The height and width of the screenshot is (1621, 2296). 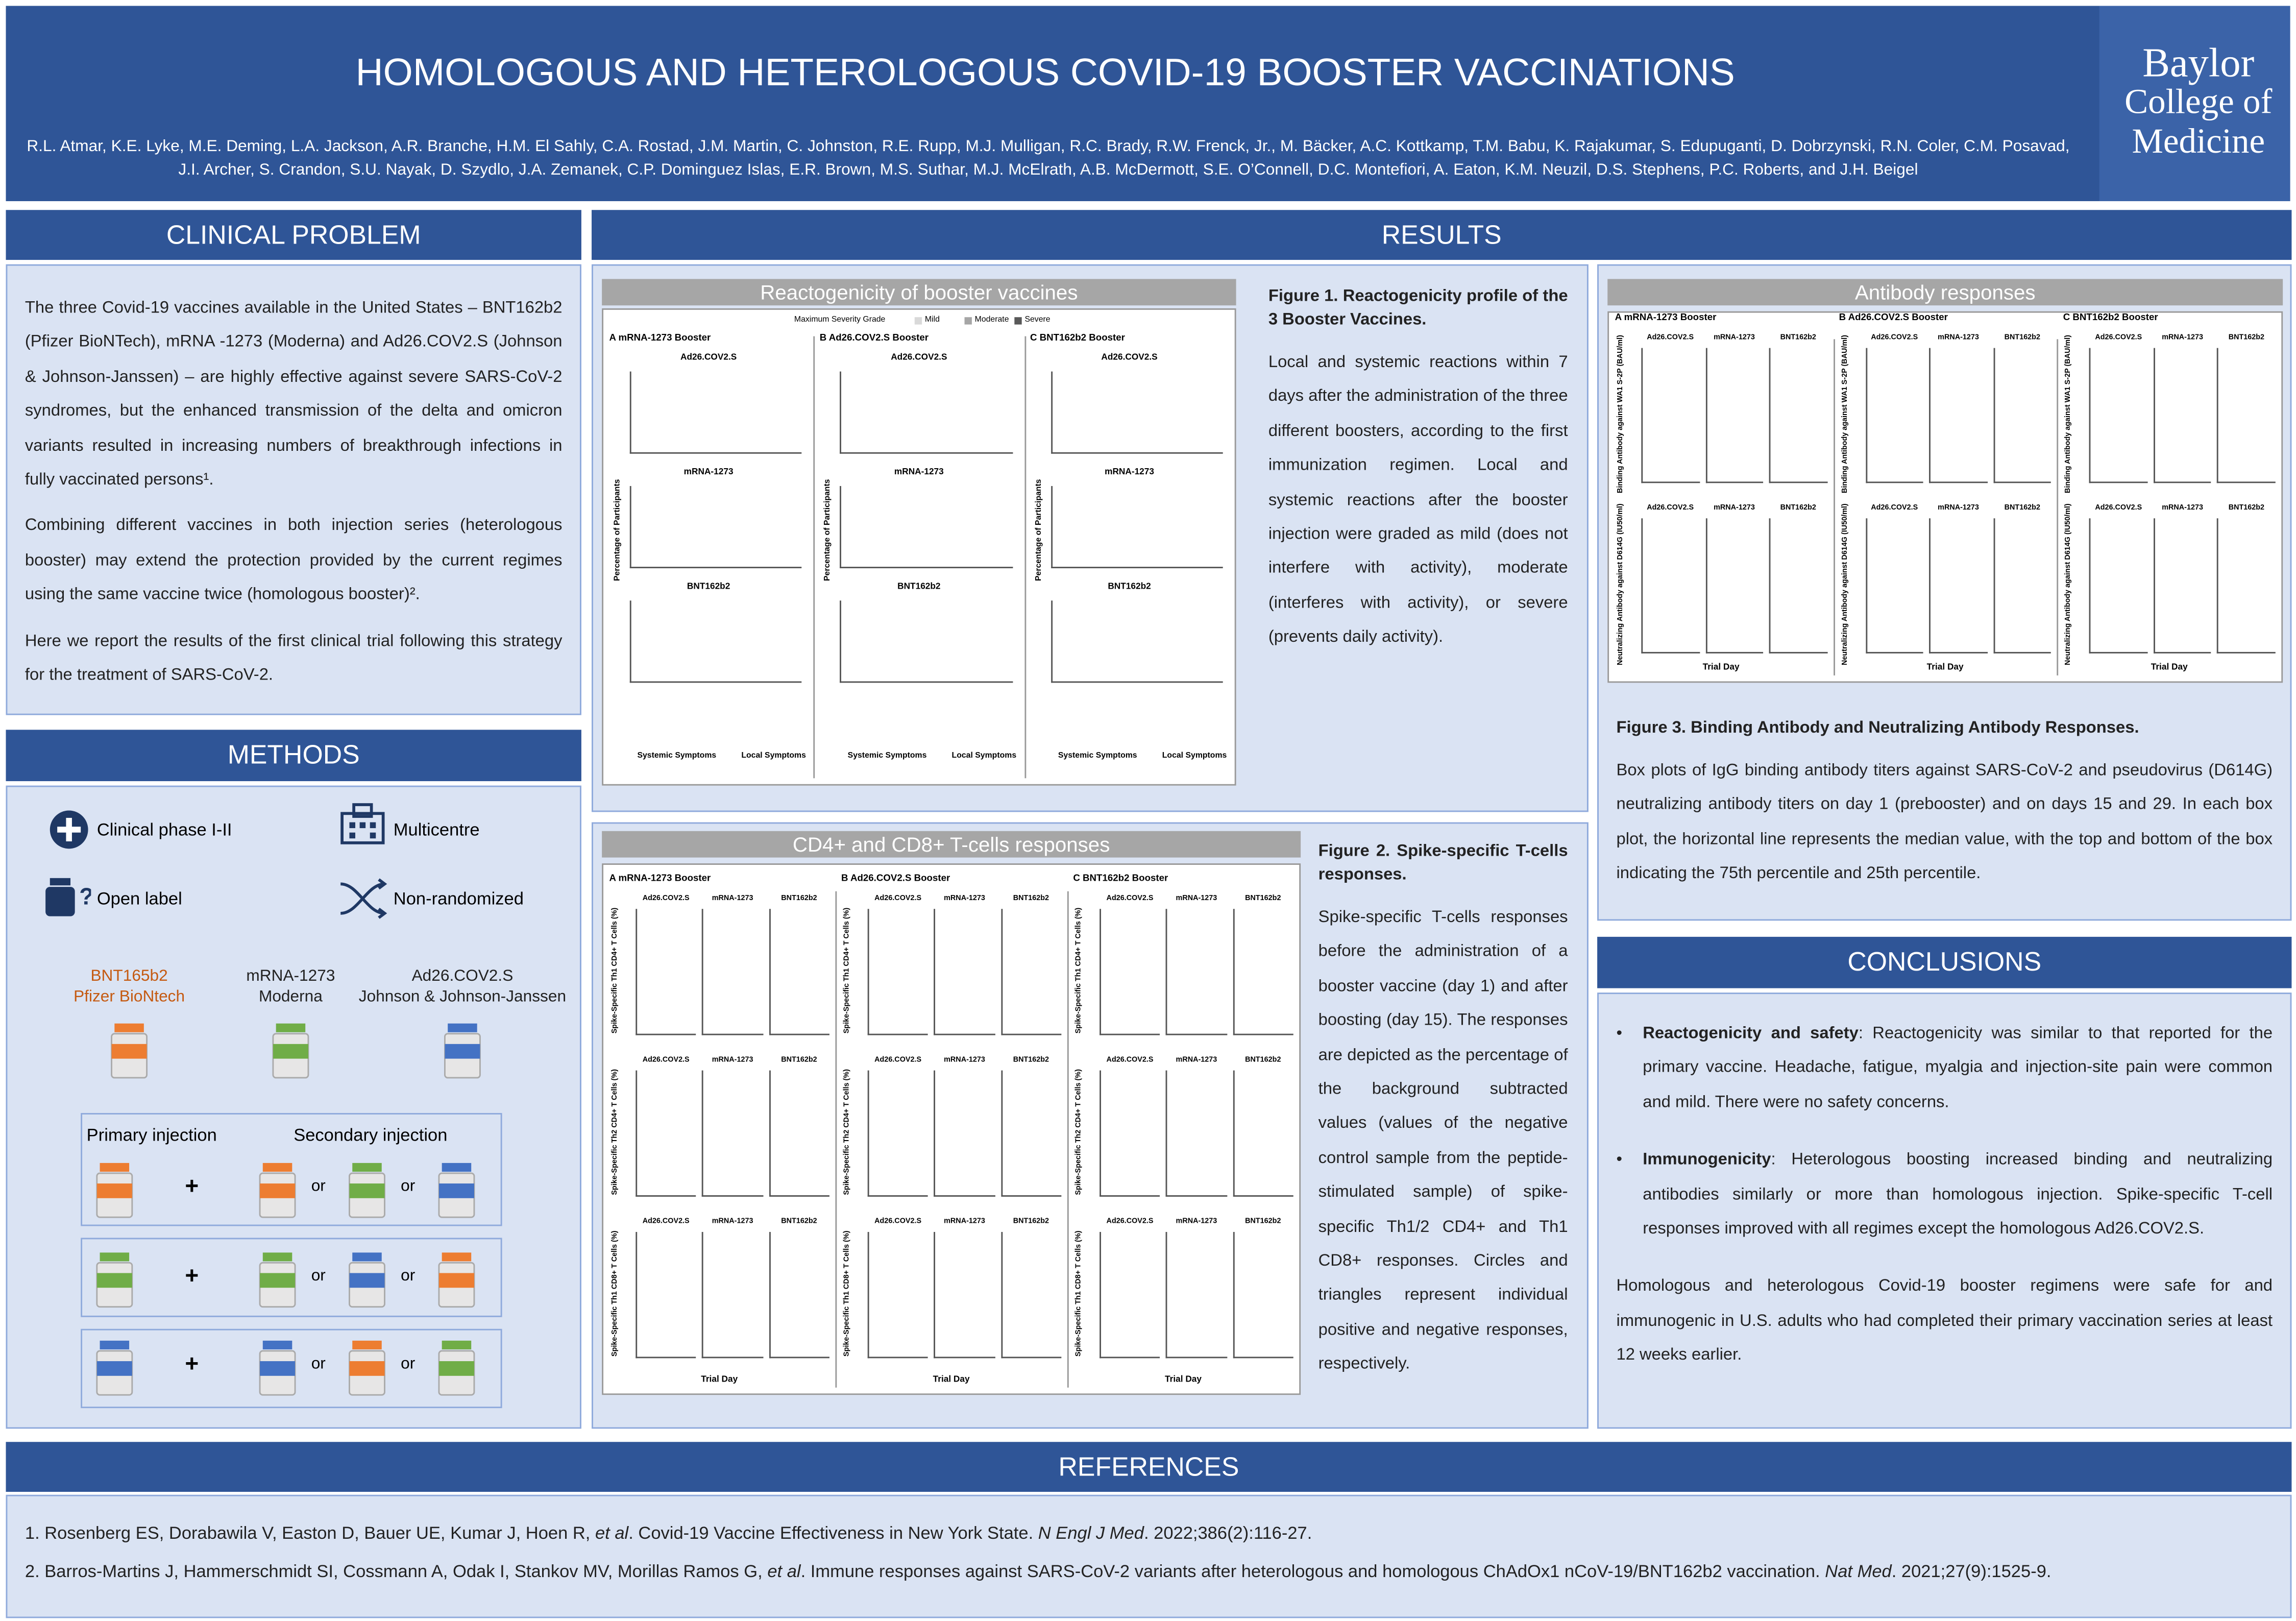 What do you see at coordinates (290, 976) in the screenshot?
I see `vaccine-name: mRNA-1273` at bounding box center [290, 976].